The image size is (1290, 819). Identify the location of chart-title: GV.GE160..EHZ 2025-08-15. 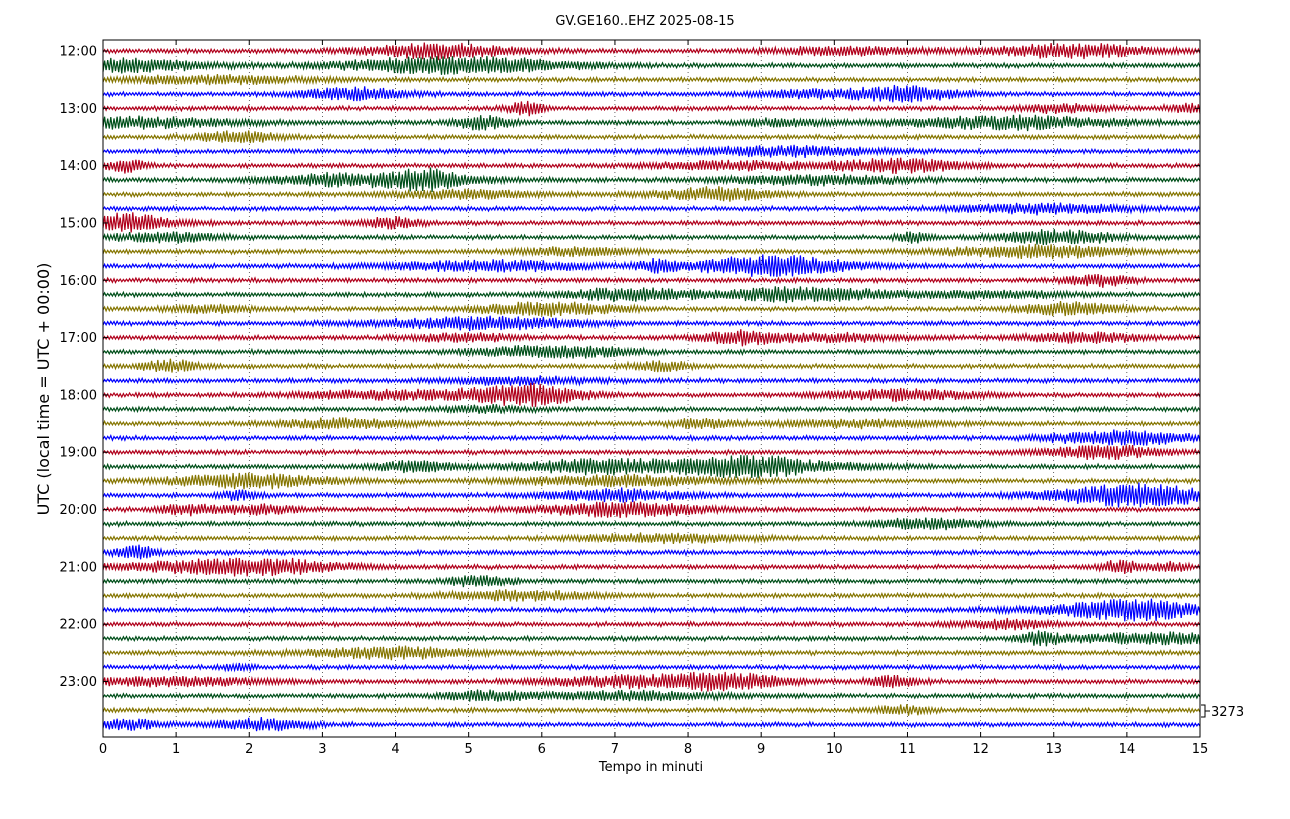
(644, 21).